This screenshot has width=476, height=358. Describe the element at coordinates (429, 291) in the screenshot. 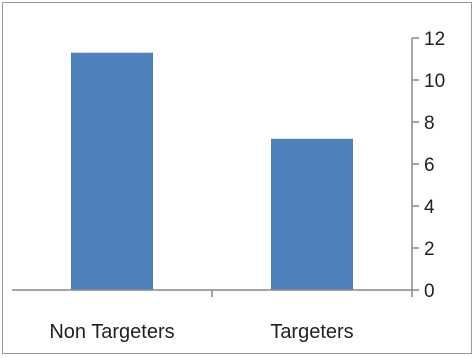

I see `y-tick-label: 0` at that location.